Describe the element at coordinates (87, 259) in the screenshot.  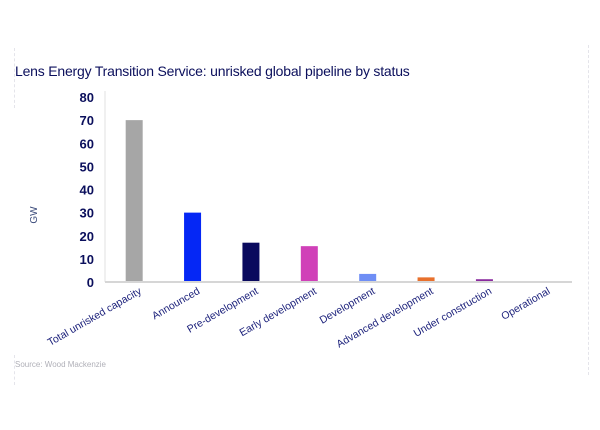
I see `y-tick-label: 10` at that location.